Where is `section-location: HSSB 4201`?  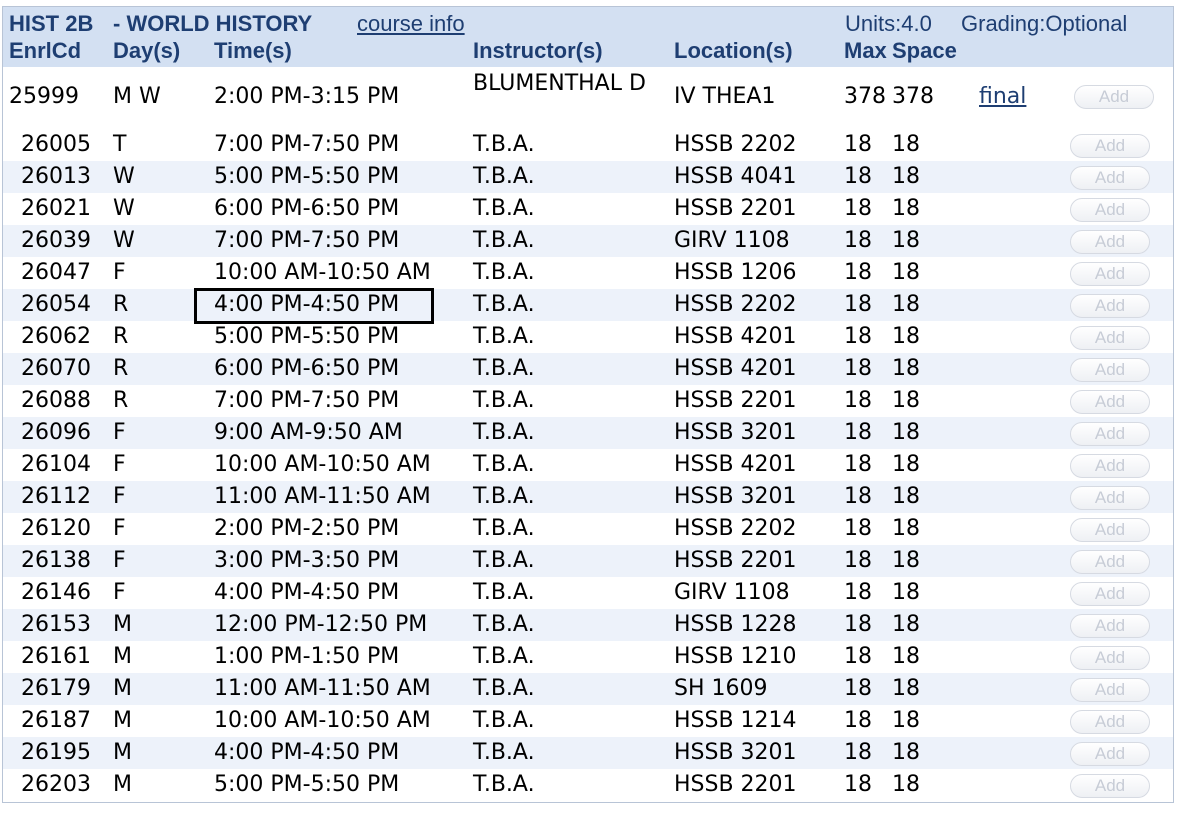
section-location: HSSB 4201 is located at coordinates (735, 336).